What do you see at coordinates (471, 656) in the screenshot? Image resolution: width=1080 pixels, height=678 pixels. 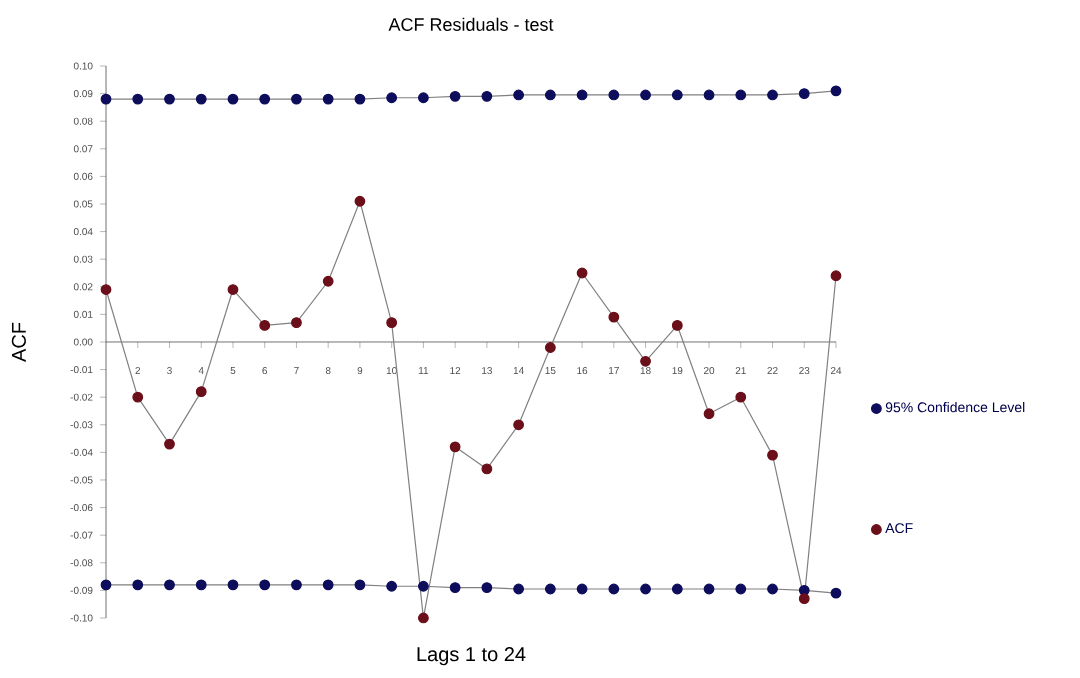 I see `x-axis-title: Lags 1 to 24` at bounding box center [471, 656].